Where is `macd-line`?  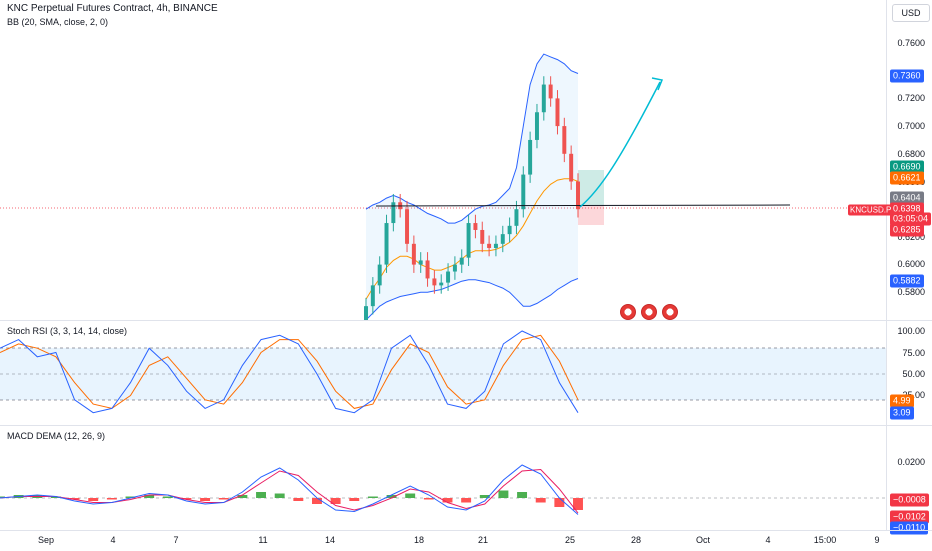 macd-line is located at coordinates (289, 489).